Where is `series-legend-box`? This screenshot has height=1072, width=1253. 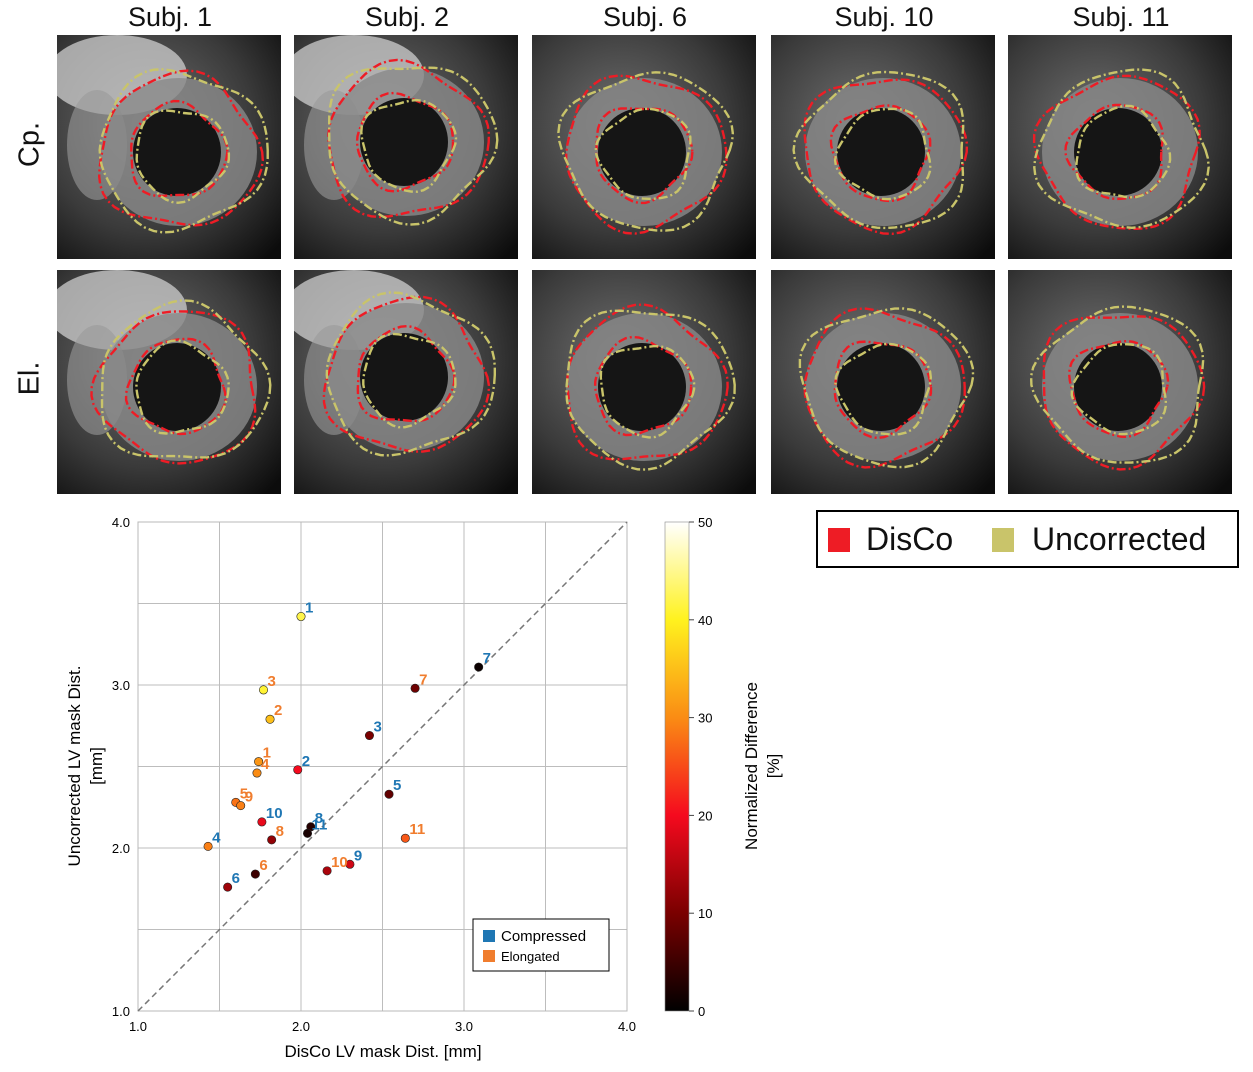 series-legend-box is located at coordinates (541, 945).